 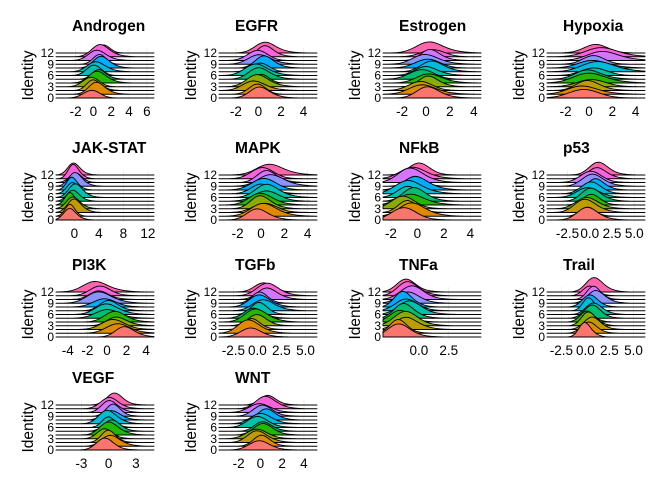 I want to click on x-tick-label: 6, so click(x=147, y=111).